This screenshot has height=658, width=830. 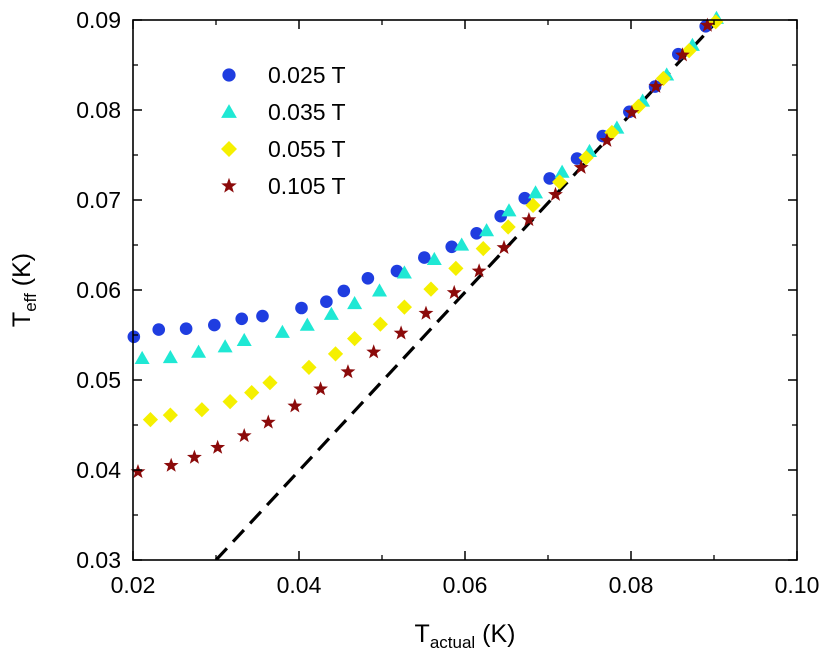 I want to click on y-tick-label: 0.07, so click(x=98, y=200).